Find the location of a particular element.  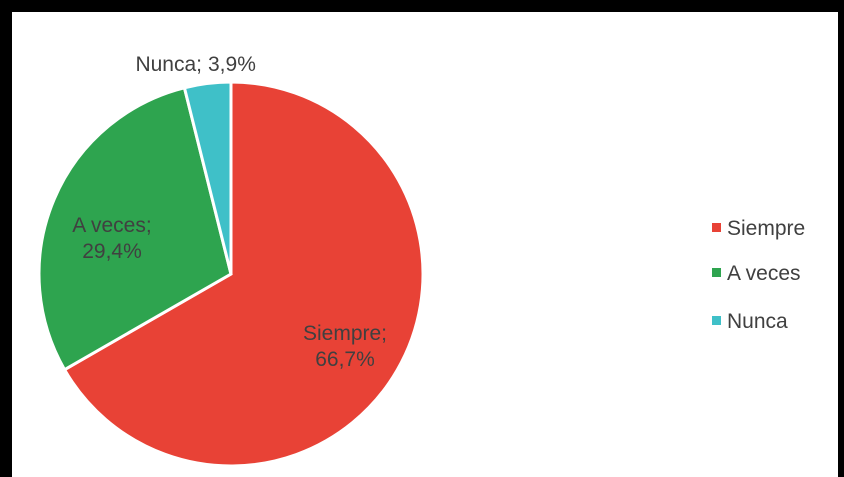

label-siempre-name: Siempre; is located at coordinates (345, 333).